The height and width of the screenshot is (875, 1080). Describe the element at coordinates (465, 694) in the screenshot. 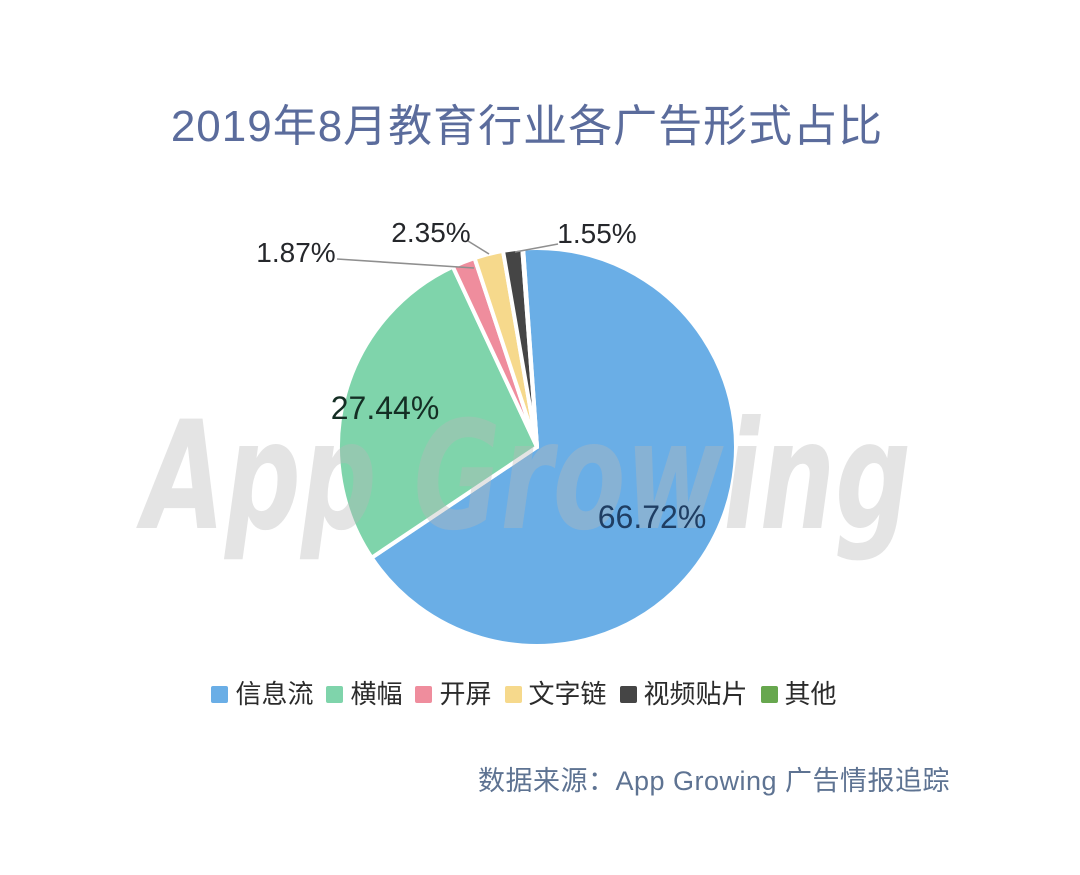

I see `legend-label: 开屏` at that location.